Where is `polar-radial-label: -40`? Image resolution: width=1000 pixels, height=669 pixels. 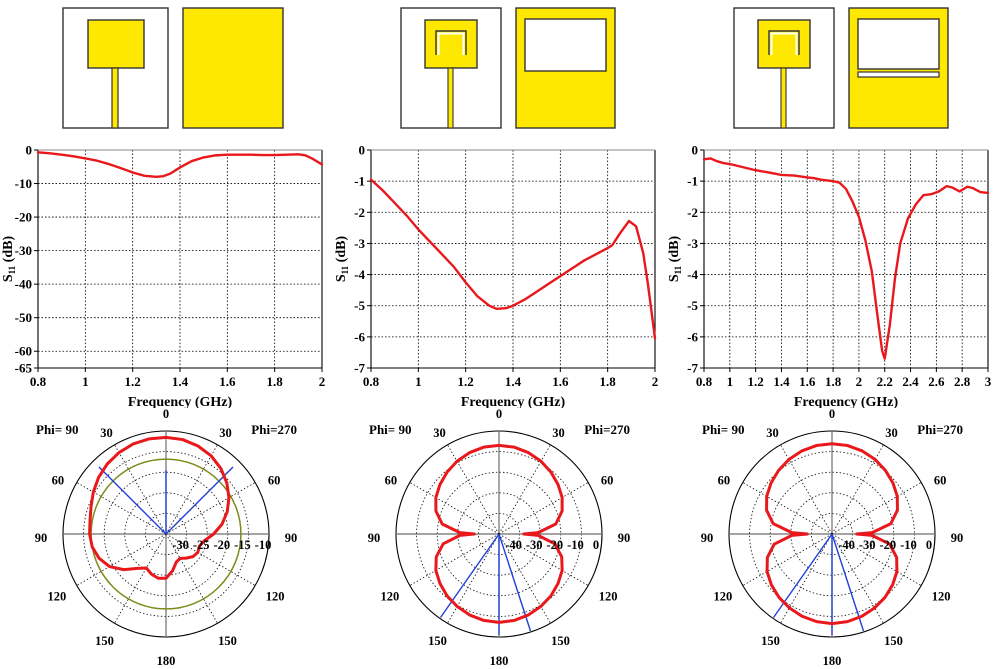 polar-radial-label: -40 is located at coordinates (513, 545).